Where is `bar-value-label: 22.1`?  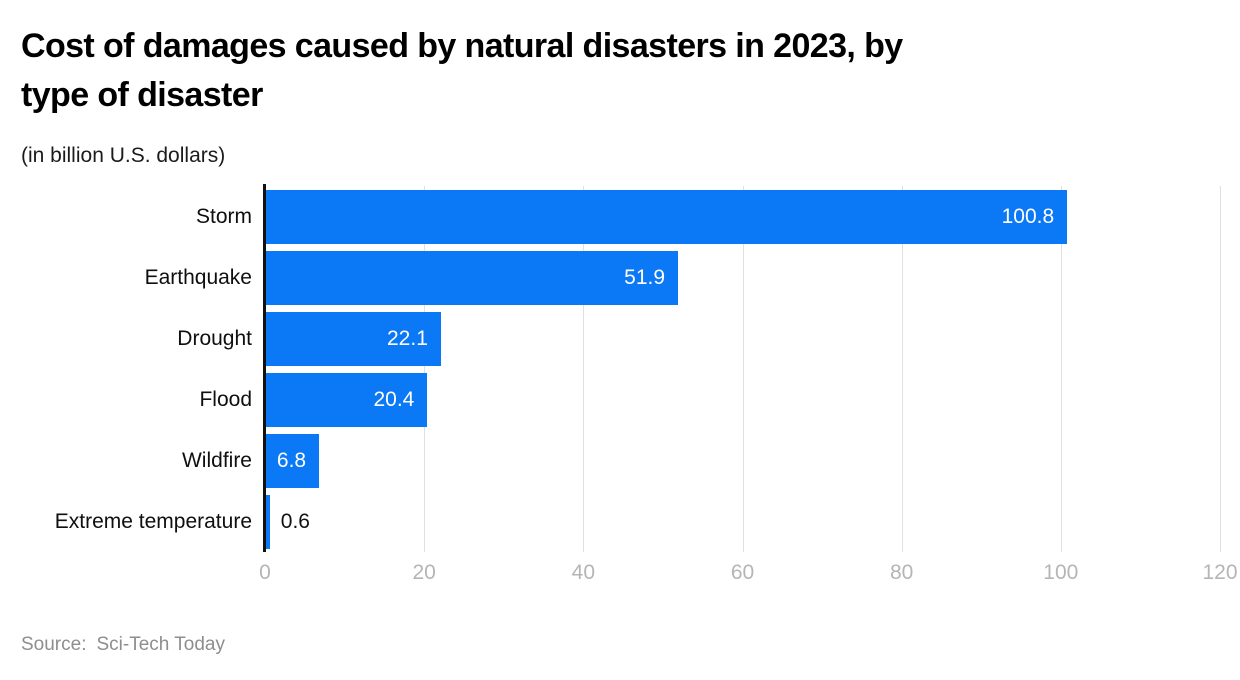 bar-value-label: 22.1 is located at coordinates (407, 338).